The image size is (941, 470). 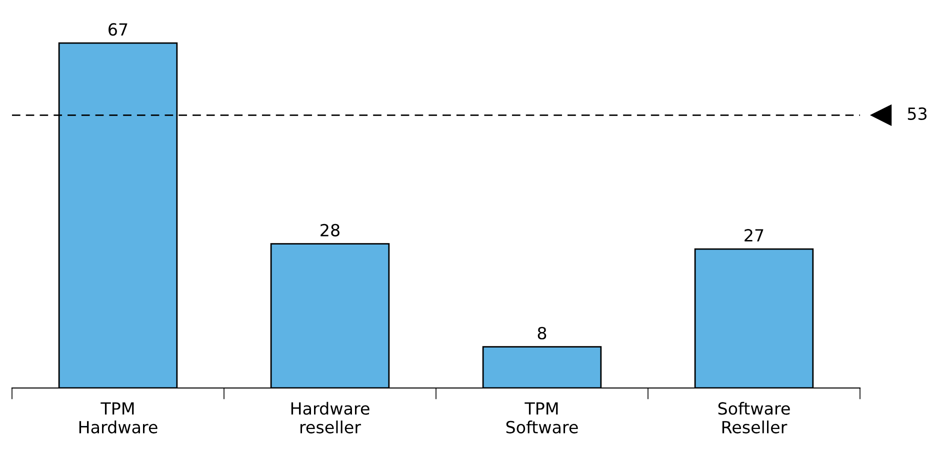 I want to click on data-label: 28, so click(x=330, y=230).